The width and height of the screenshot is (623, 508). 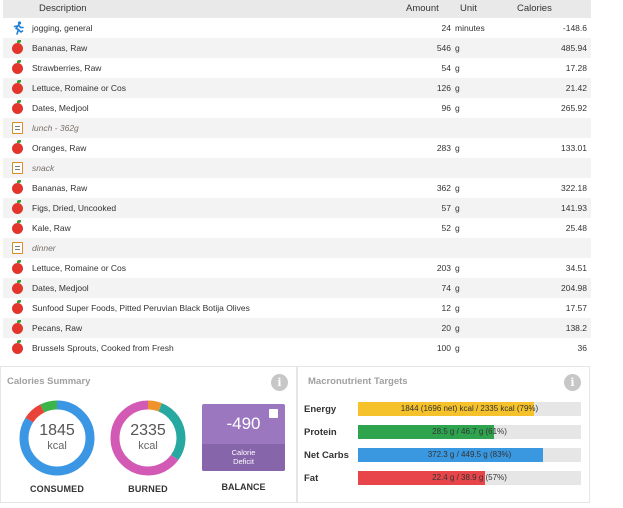 I want to click on food-calories: 36, so click(x=582, y=348).